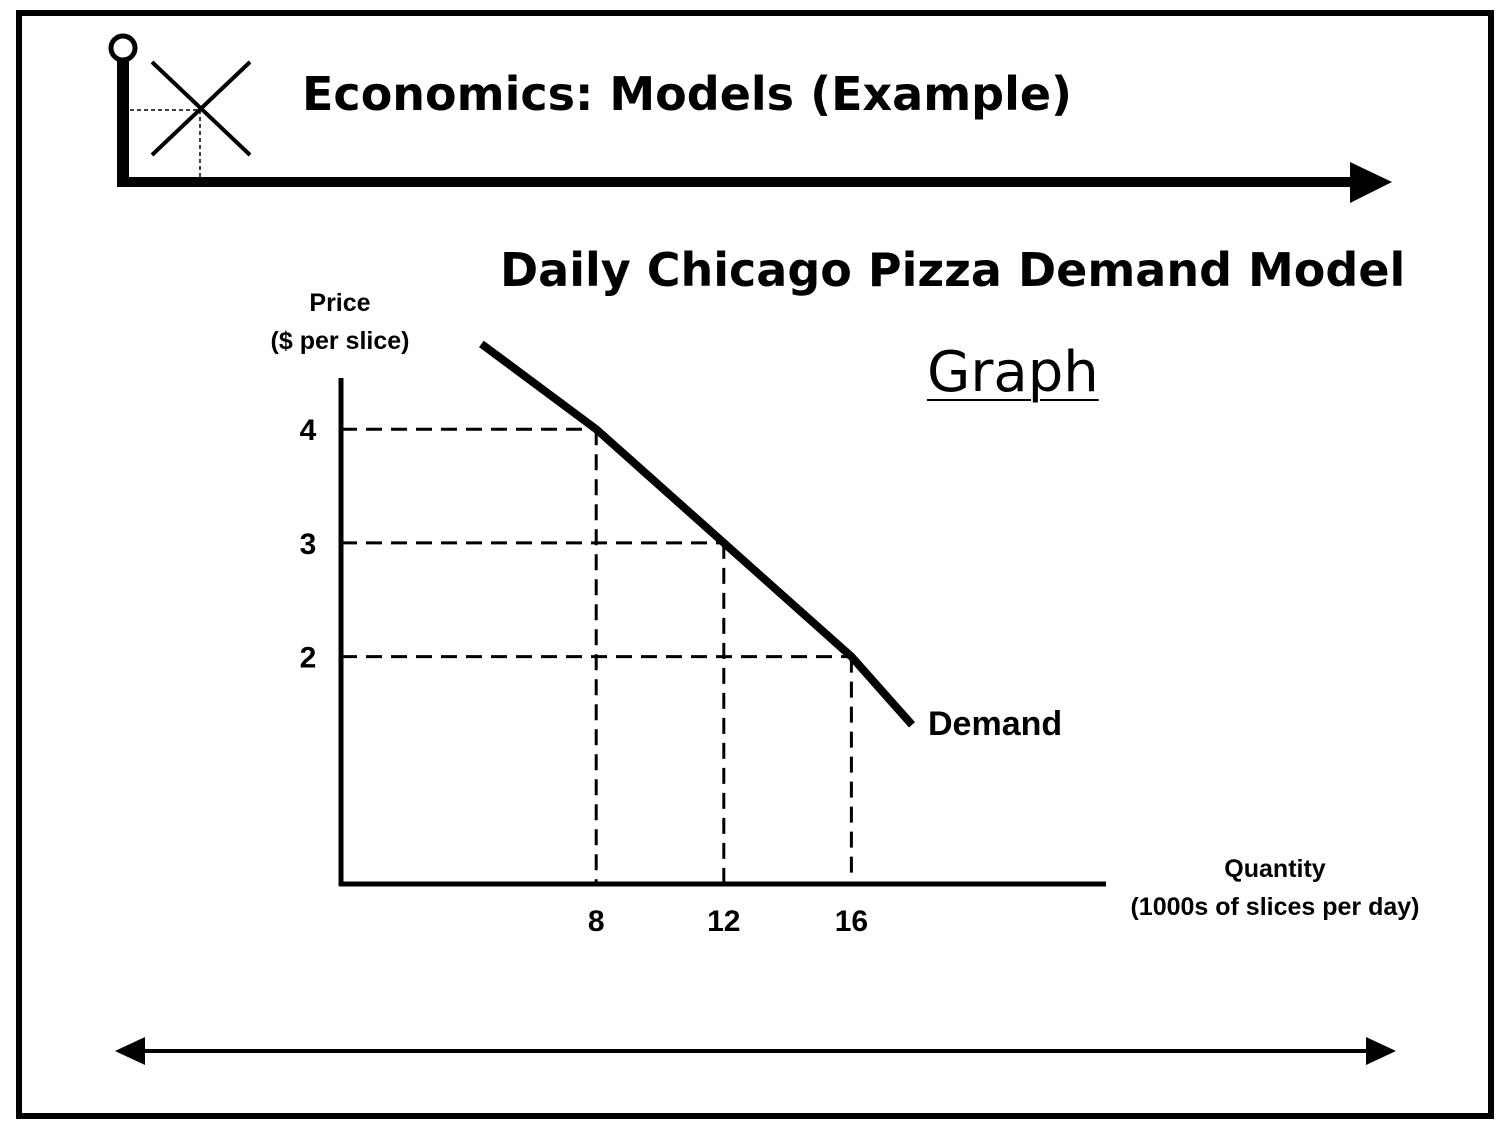 This screenshot has height=1134, width=1508. Describe the element at coordinates (995, 724) in the screenshot. I see `series-label-demand: Demand` at that location.